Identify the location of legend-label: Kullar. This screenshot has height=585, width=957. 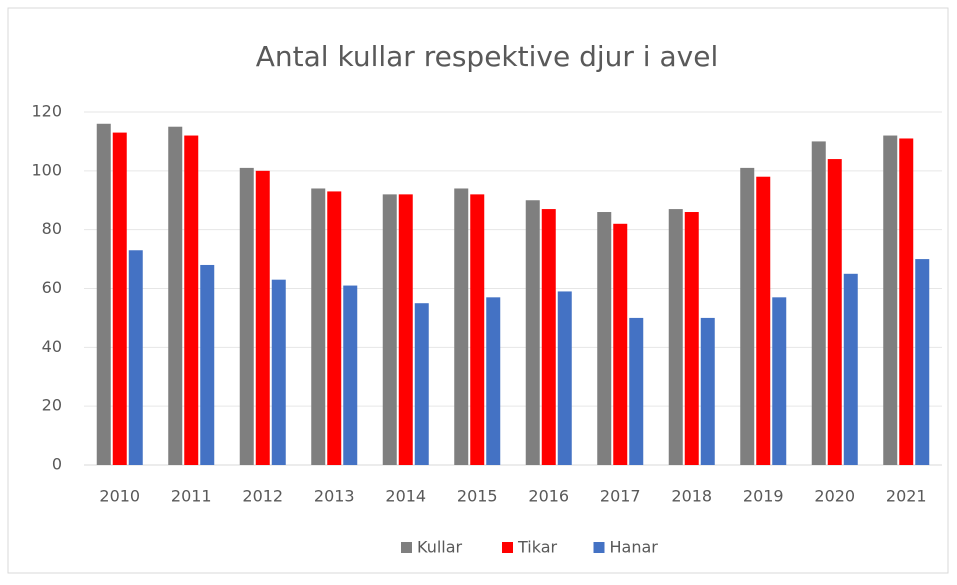
(440, 547).